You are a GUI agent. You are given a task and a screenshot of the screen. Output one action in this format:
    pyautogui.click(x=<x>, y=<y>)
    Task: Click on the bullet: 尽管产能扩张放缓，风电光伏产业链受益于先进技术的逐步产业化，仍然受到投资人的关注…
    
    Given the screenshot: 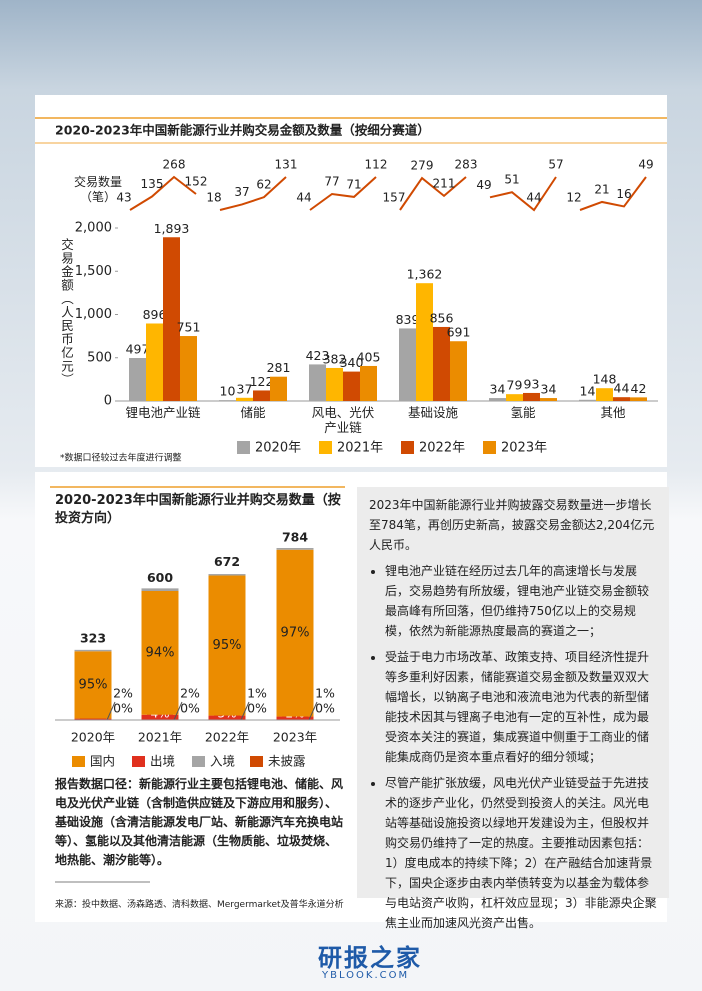 What is the action you would take?
    pyautogui.click(x=521, y=853)
    